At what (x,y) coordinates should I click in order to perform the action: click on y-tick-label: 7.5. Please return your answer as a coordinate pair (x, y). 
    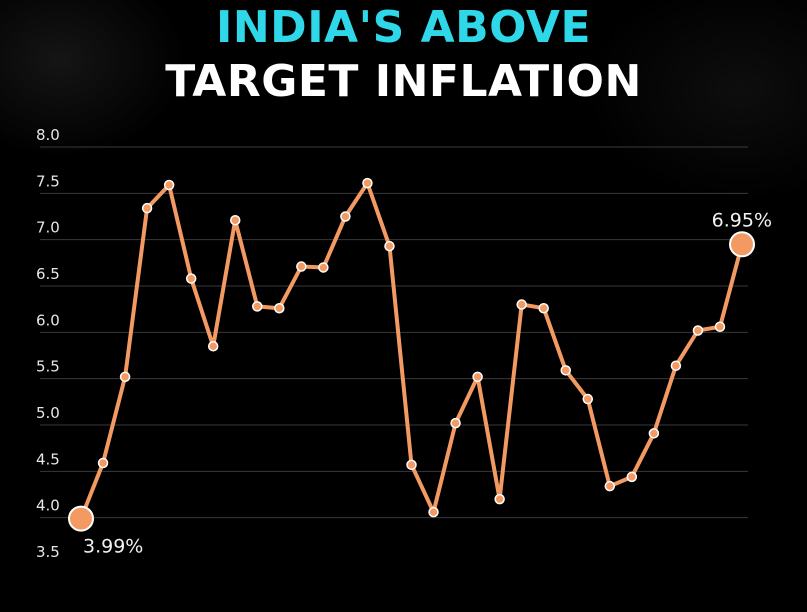
    Looking at the image, I should click on (48, 181).